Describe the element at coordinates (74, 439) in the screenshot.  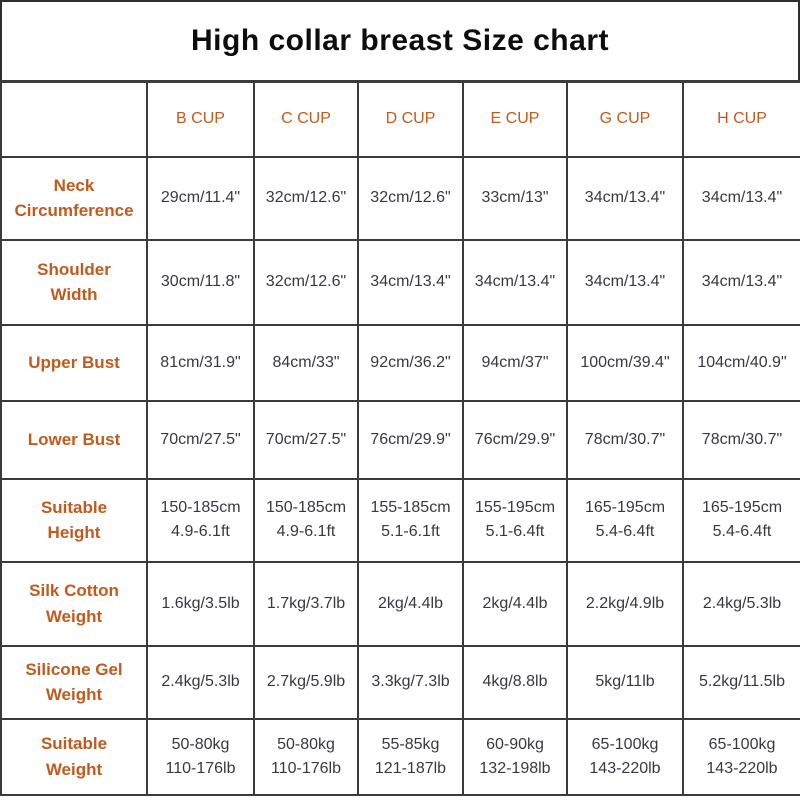
I see `row-label-lower-bust: Lower Bust` at that location.